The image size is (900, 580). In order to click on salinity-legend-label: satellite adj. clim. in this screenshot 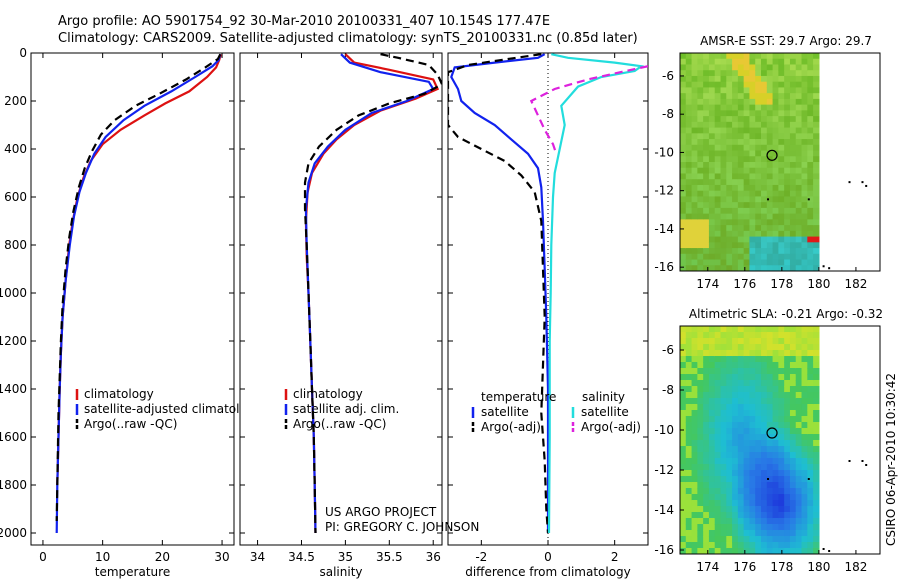, I will do `click(346, 409)`.